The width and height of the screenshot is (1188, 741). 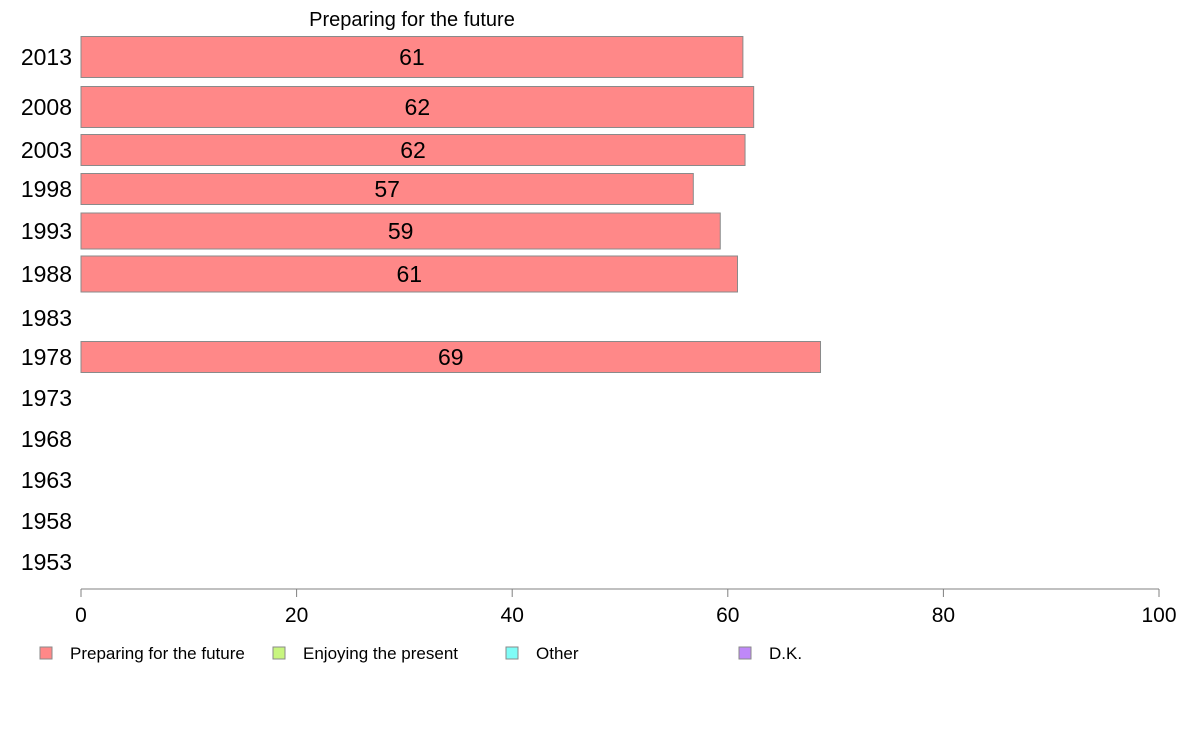 What do you see at coordinates (46, 274) in the screenshot?
I see `y-category-label: 1988` at bounding box center [46, 274].